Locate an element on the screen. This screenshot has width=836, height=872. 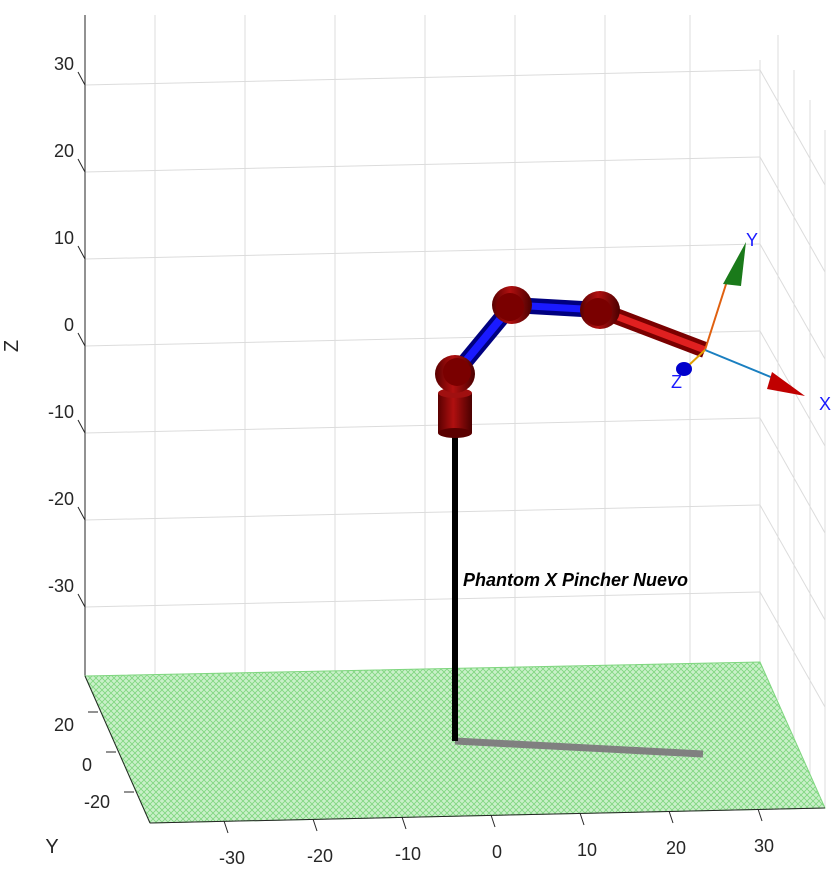
frame-z-marker is located at coordinates (684, 369).